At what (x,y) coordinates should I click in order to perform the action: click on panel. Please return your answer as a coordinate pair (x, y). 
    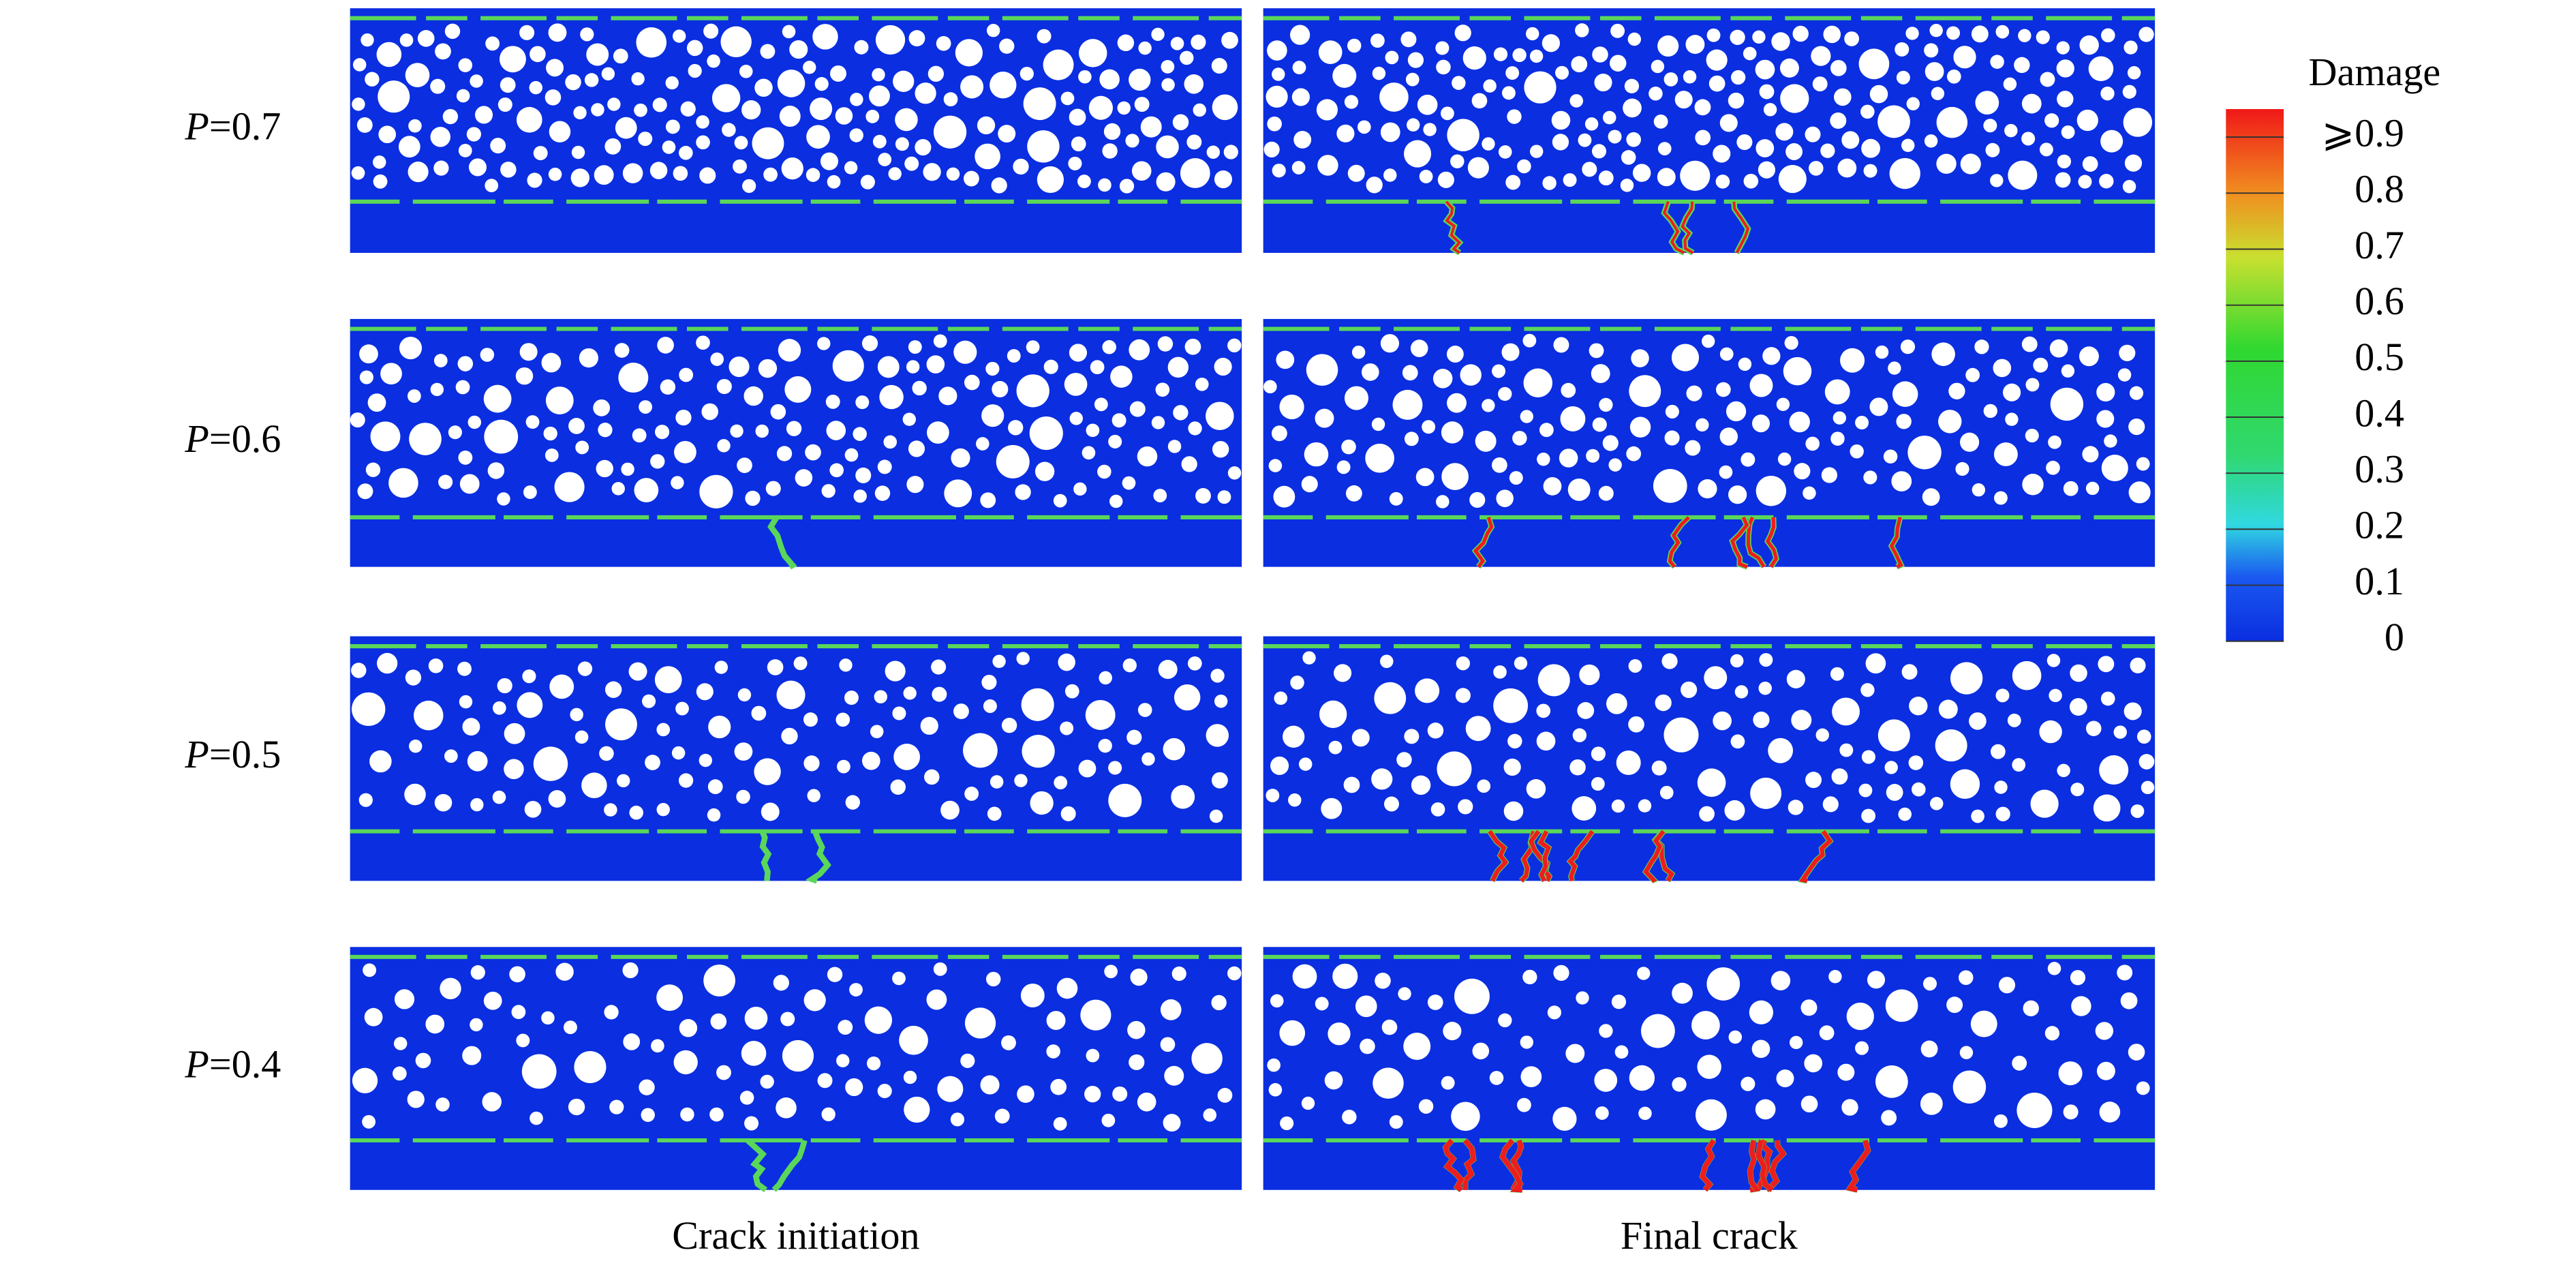
    Looking at the image, I should click on (796, 1070).